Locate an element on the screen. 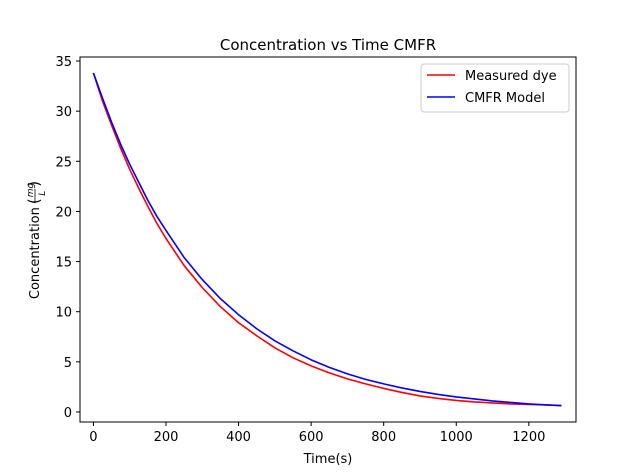 The width and height of the screenshot is (640, 474). y-axis-label-text: Concentration is located at coordinates (35, 253).